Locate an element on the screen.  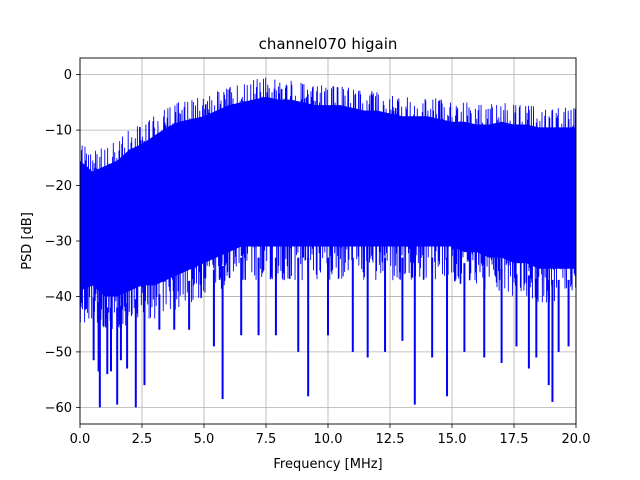
x-tick-label: 2.5 is located at coordinates (142, 439).